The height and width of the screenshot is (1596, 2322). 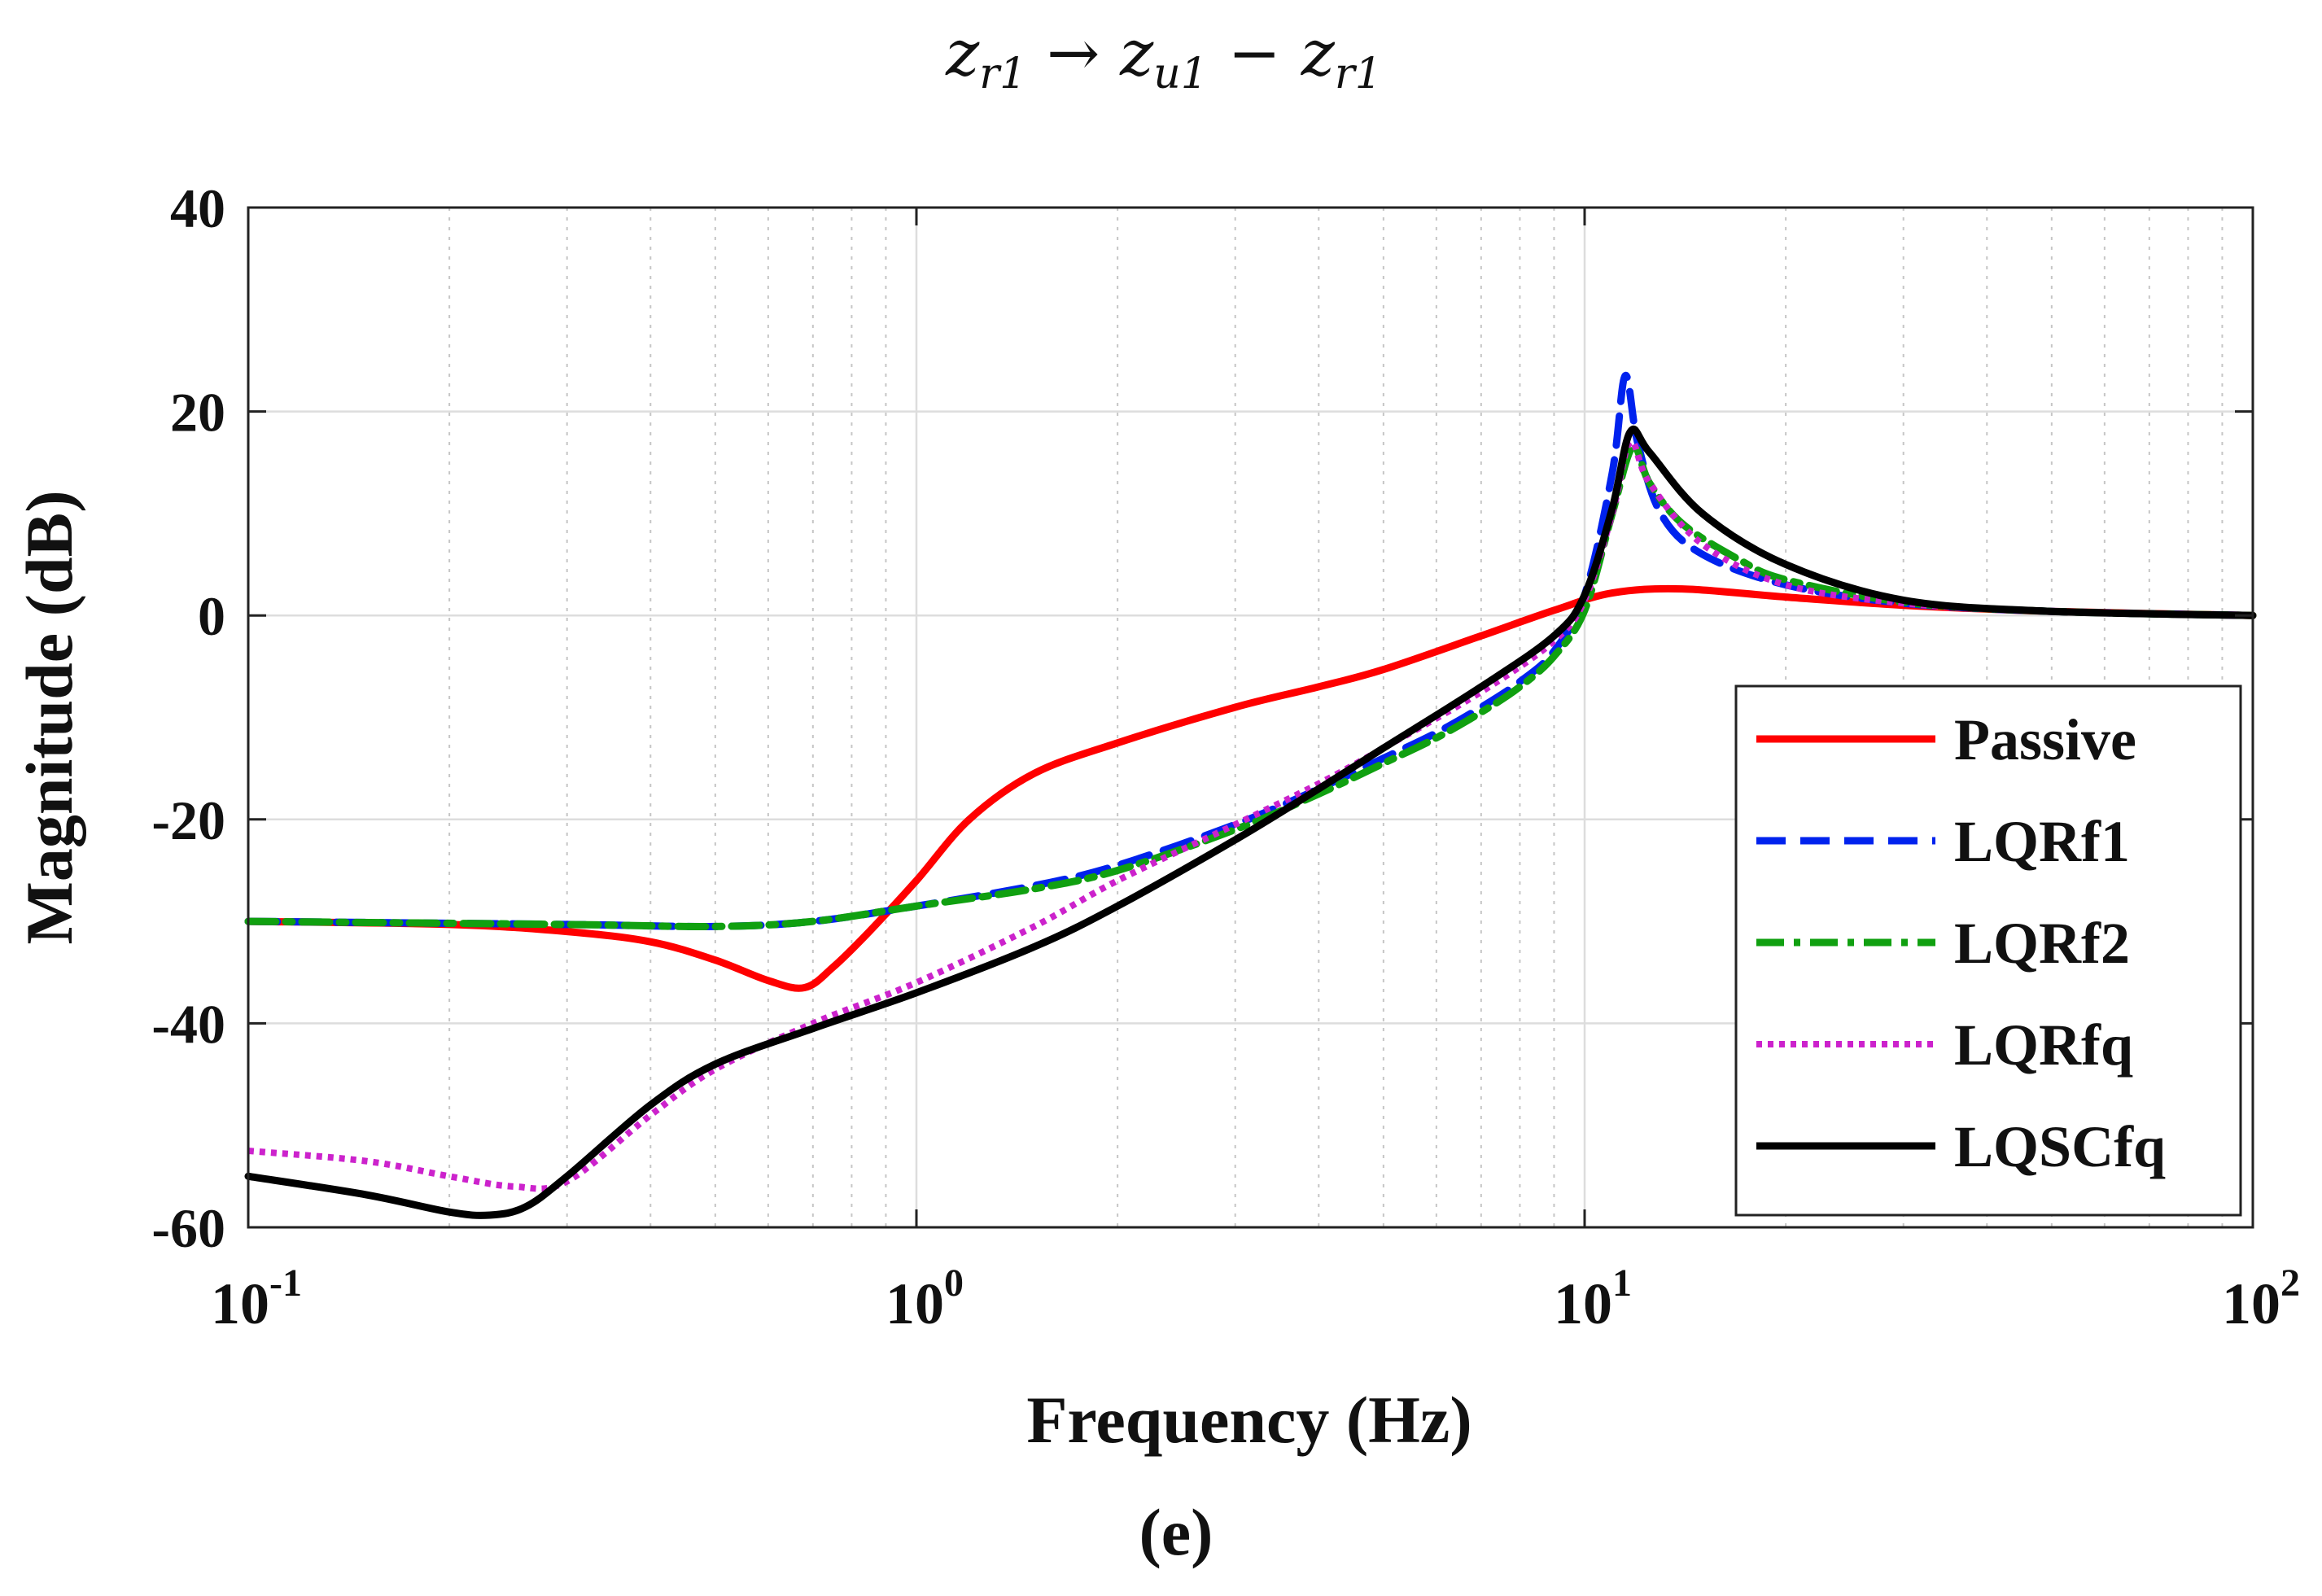 I want to click on x-tick-label: 10², so click(x=2261, y=1298).